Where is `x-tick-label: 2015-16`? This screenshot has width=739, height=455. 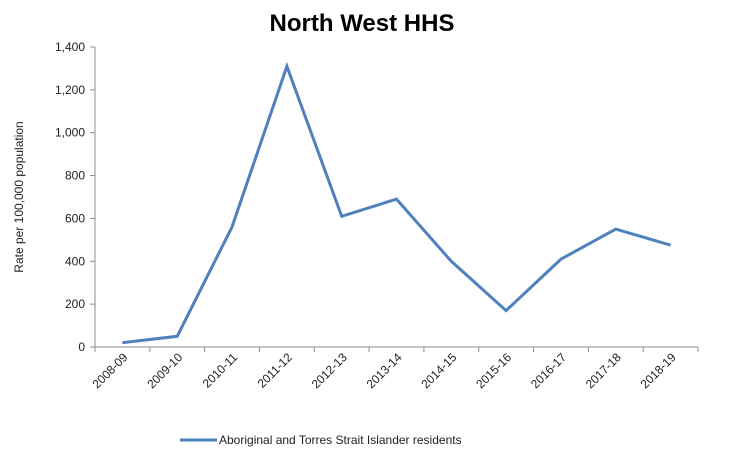 x-tick-label: 2015-16 is located at coordinates (493, 370).